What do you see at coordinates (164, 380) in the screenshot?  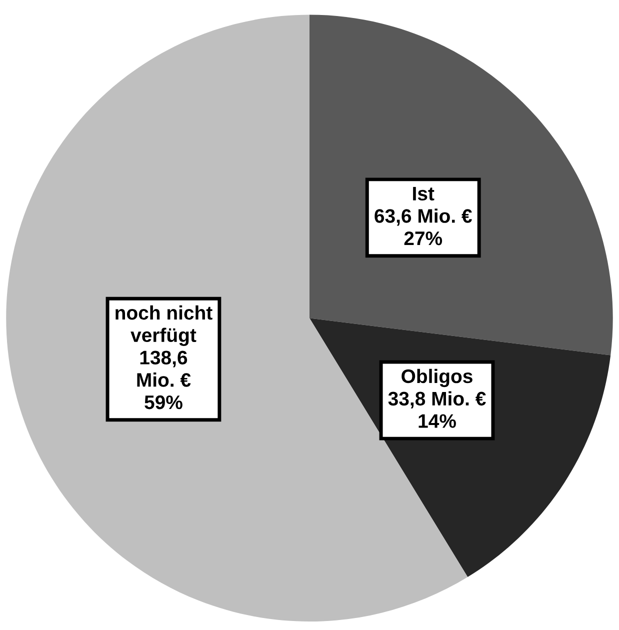 I see `data-label: 138,6 Mio. € 59%` at bounding box center [164, 380].